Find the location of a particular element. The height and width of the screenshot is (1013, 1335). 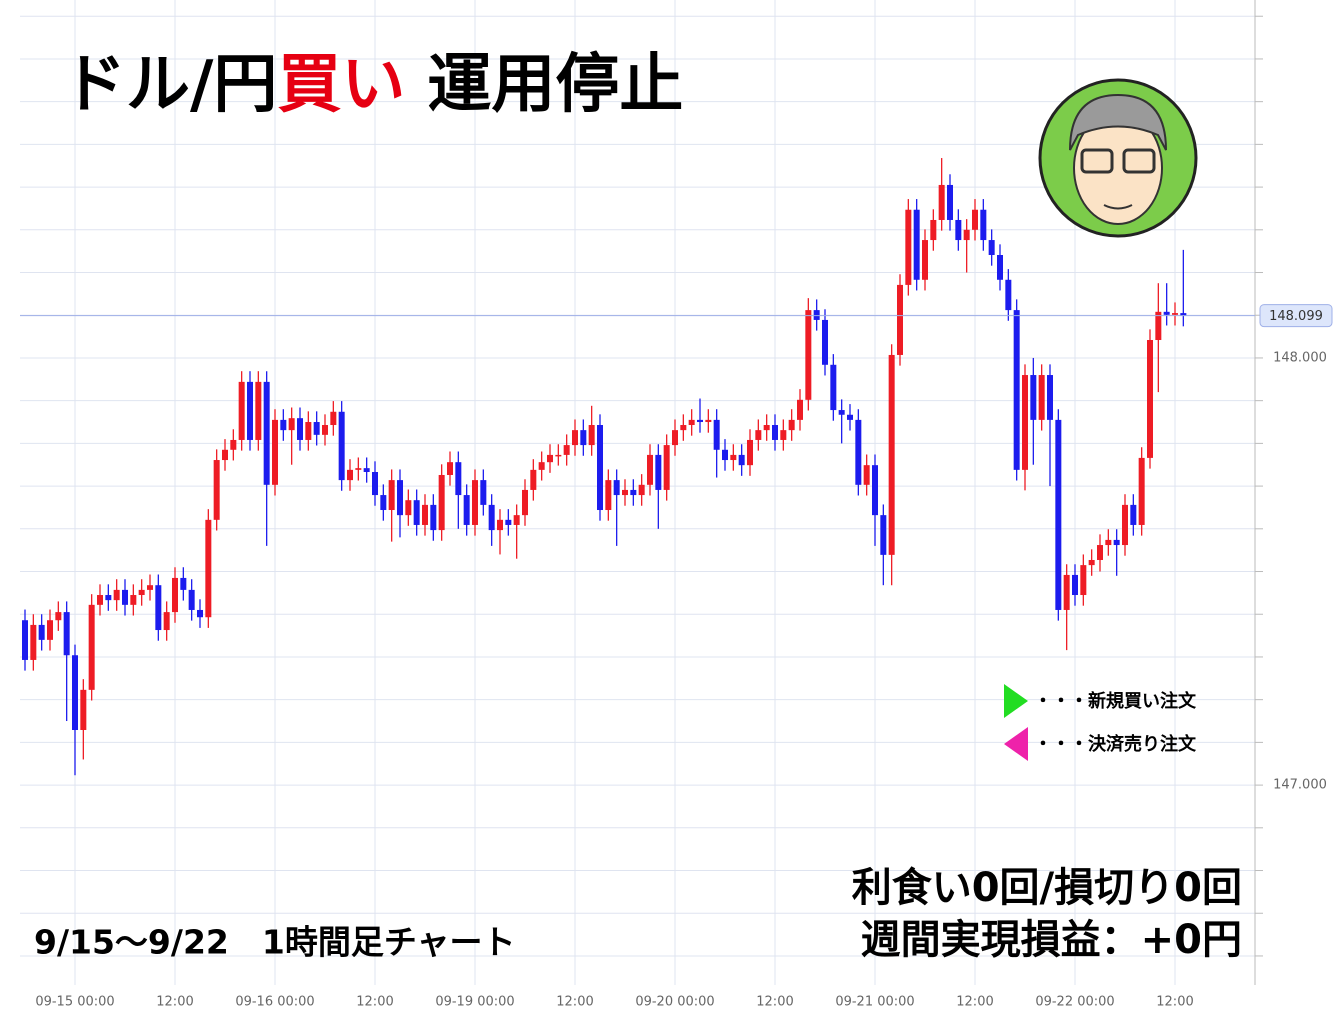

legend-label: ・・・新規買い注文 is located at coordinates (1115, 701).